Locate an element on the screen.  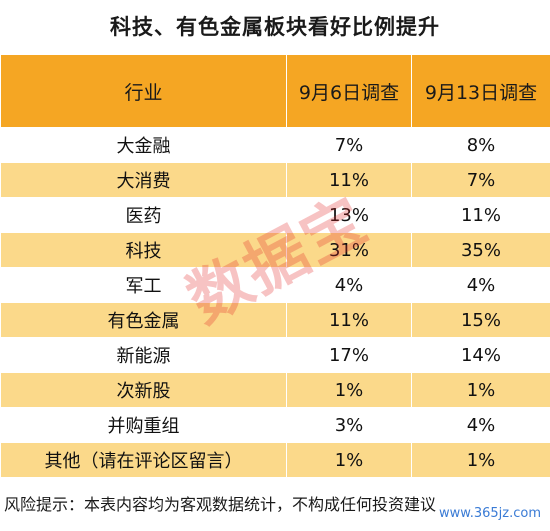
sept13-cell: 7% is located at coordinates (480, 180).